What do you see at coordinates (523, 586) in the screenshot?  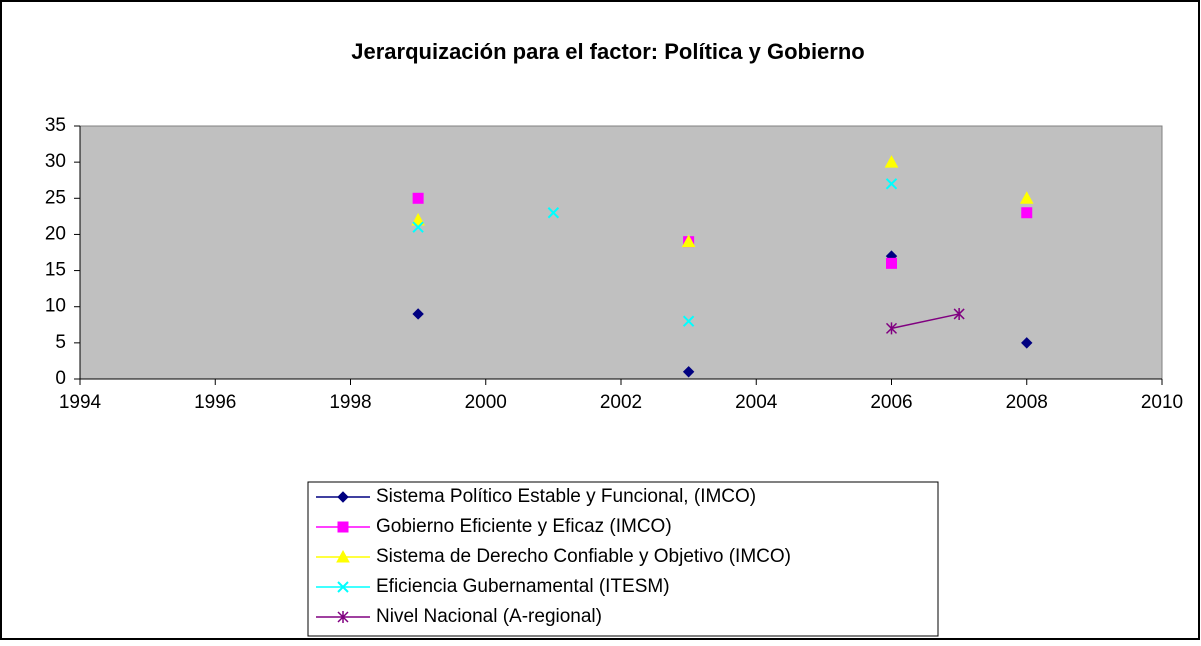 I see `legend-label: Eficiencia Gubernamental (ITESM)` at bounding box center [523, 586].